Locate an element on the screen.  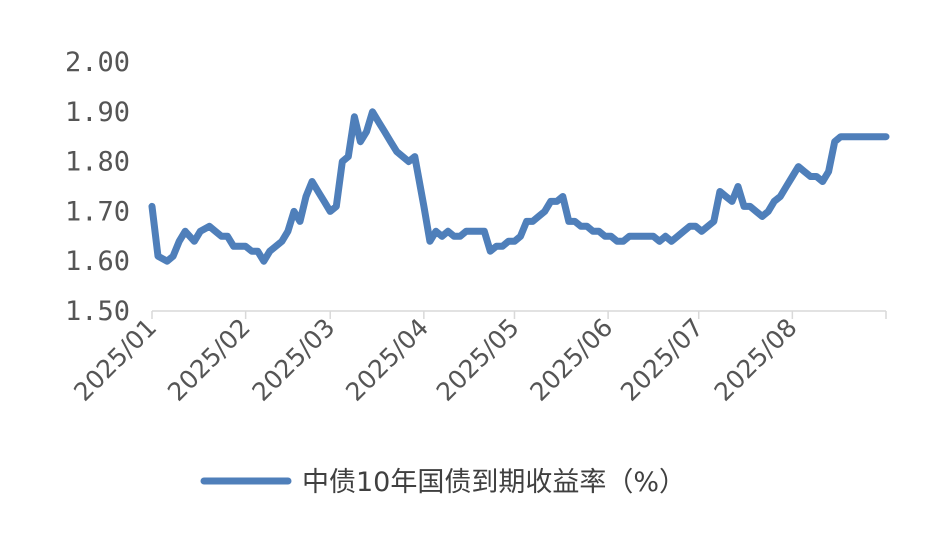
x-tick-label: 2025/06 is located at coordinates (571, 360).